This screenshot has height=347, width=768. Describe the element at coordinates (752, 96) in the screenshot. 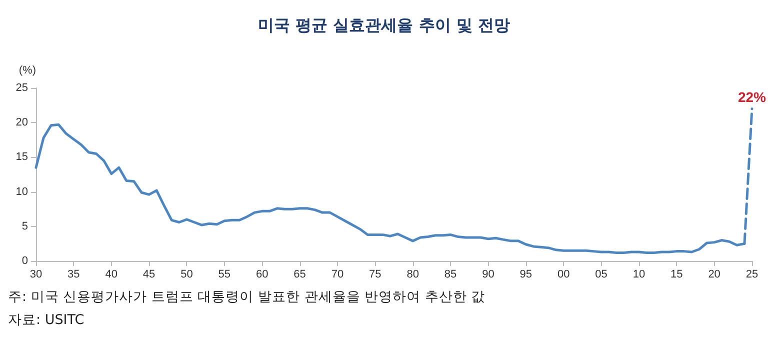

I see `data-label: 22%` at that location.